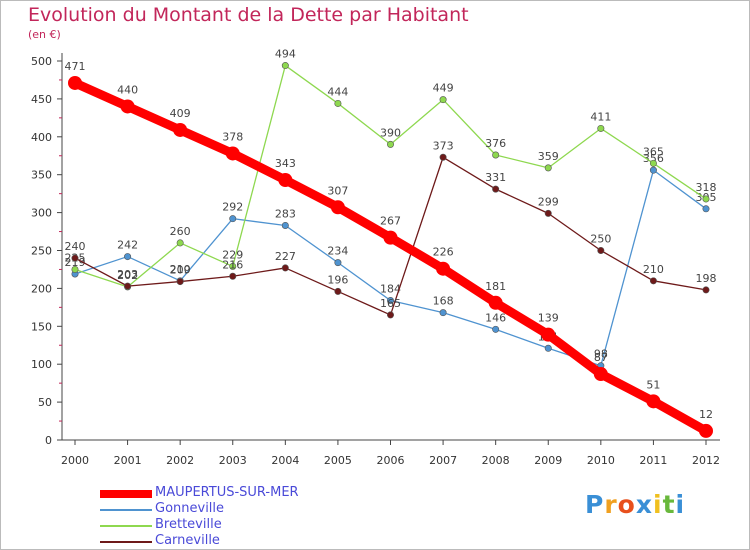  Describe the element at coordinates (495, 317) in the screenshot. I see `data-label: 146` at that location.